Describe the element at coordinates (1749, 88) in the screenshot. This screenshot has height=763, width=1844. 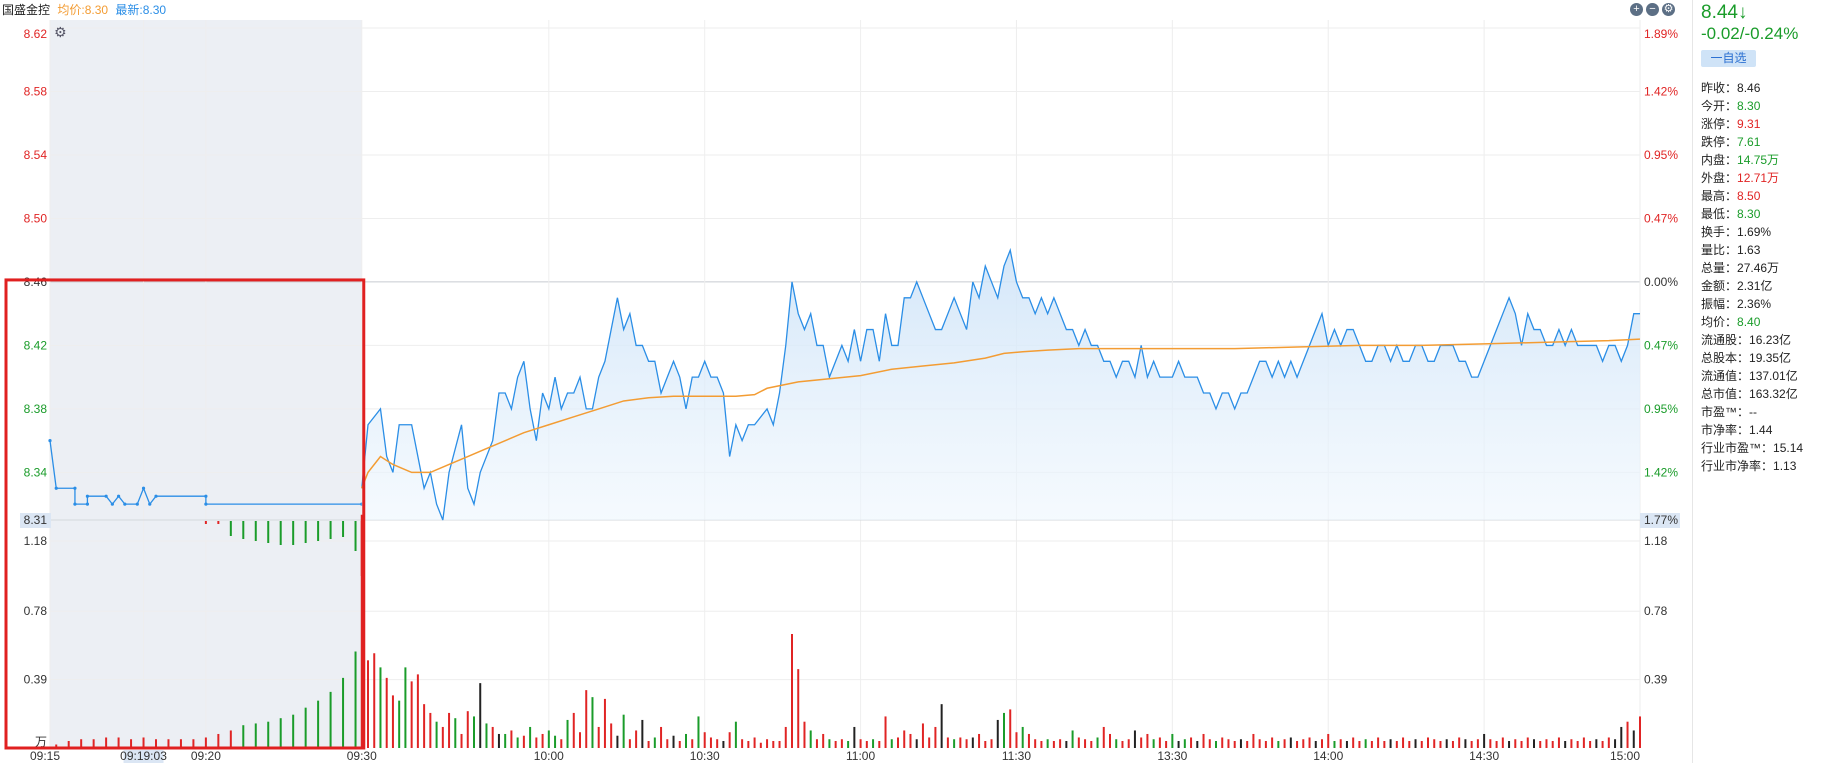
I see `stat-value: 8.46` at that location.